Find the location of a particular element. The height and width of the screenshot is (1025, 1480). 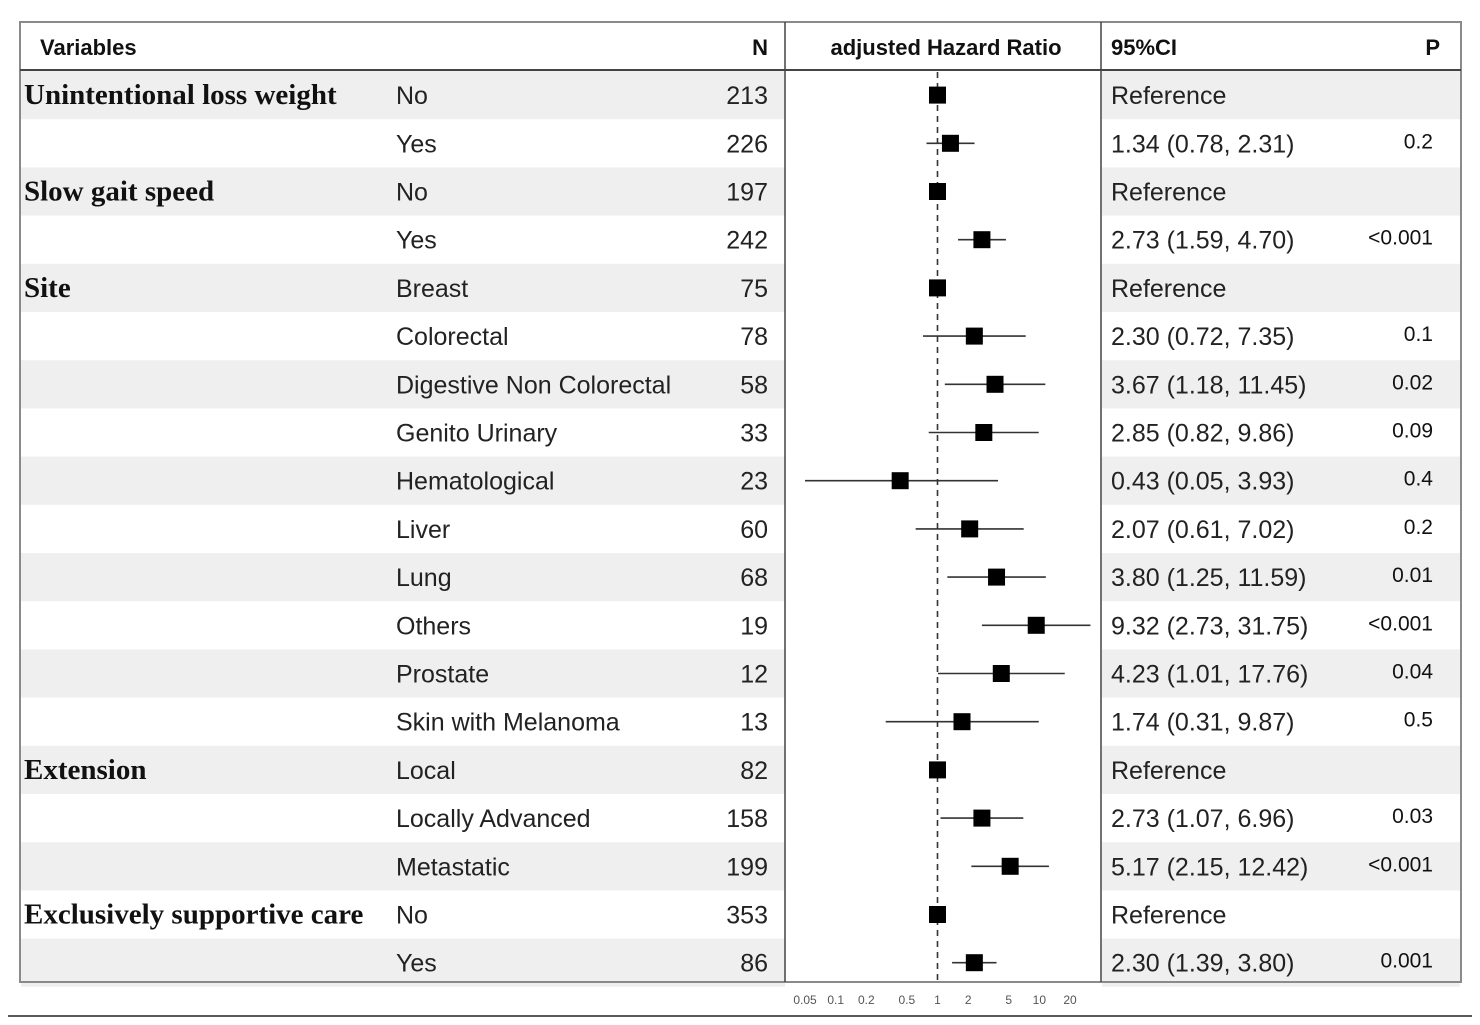

level-label: Hematological is located at coordinates (475, 482).